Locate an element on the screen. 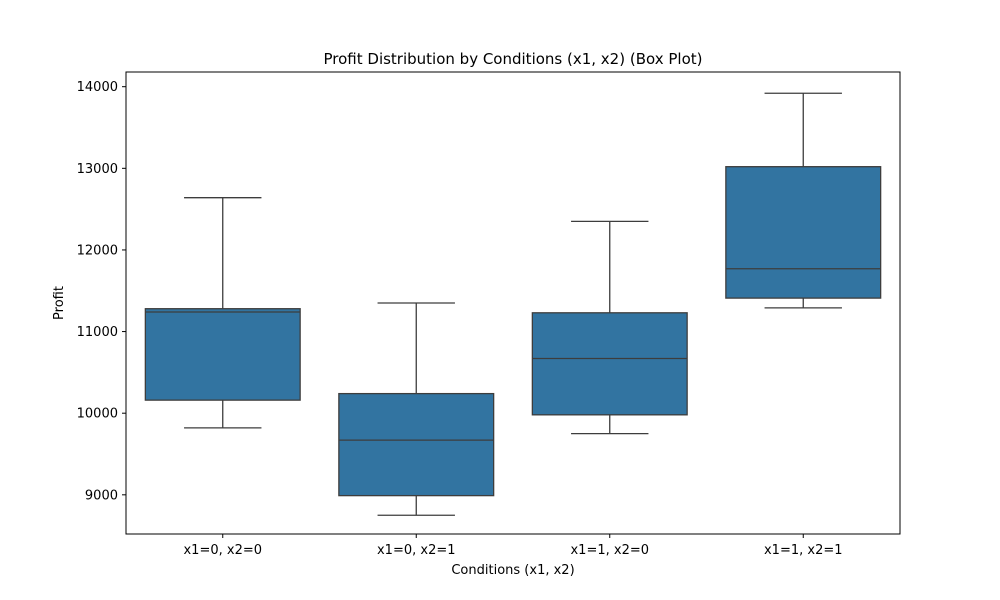 The height and width of the screenshot is (600, 1000). y-tick-label: 12000 is located at coordinates (97, 250).